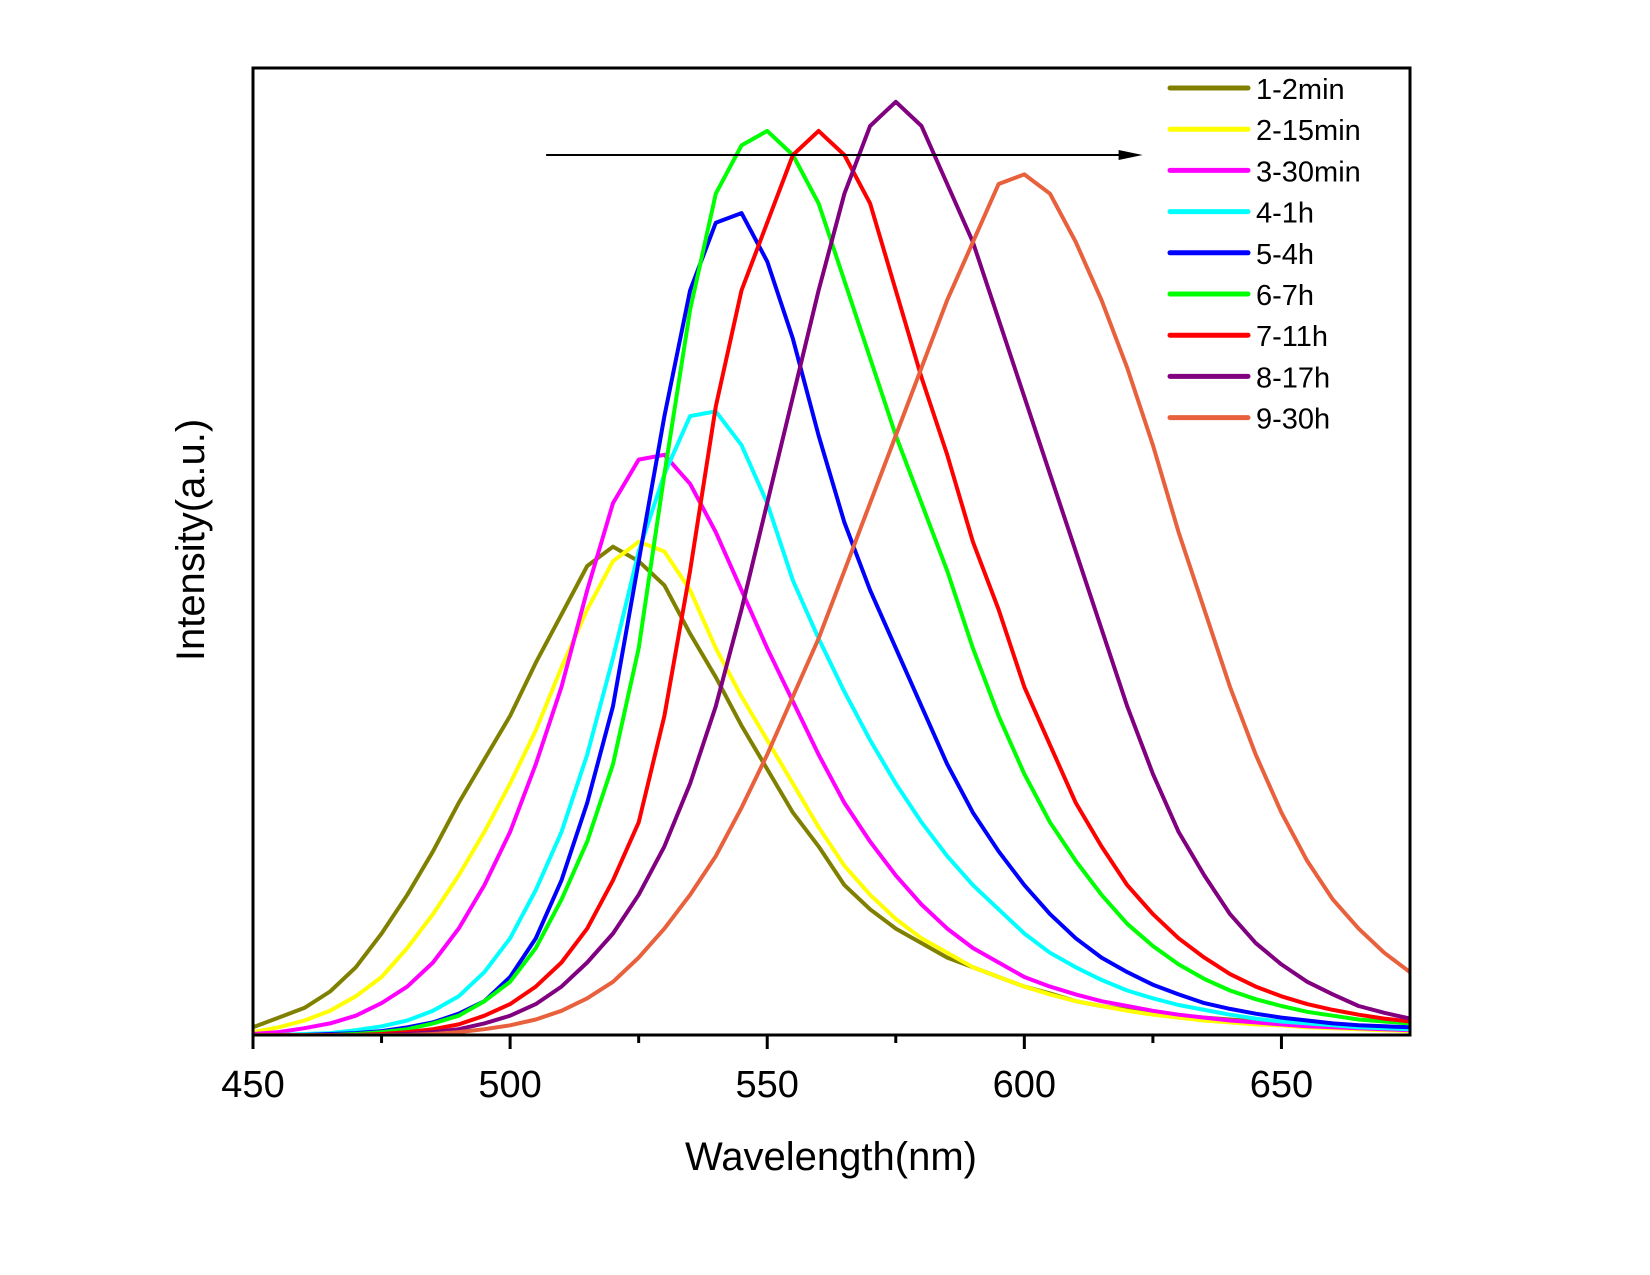  What do you see at coordinates (509, 1085) in the screenshot?
I see `x-tick-label: 500` at bounding box center [509, 1085].